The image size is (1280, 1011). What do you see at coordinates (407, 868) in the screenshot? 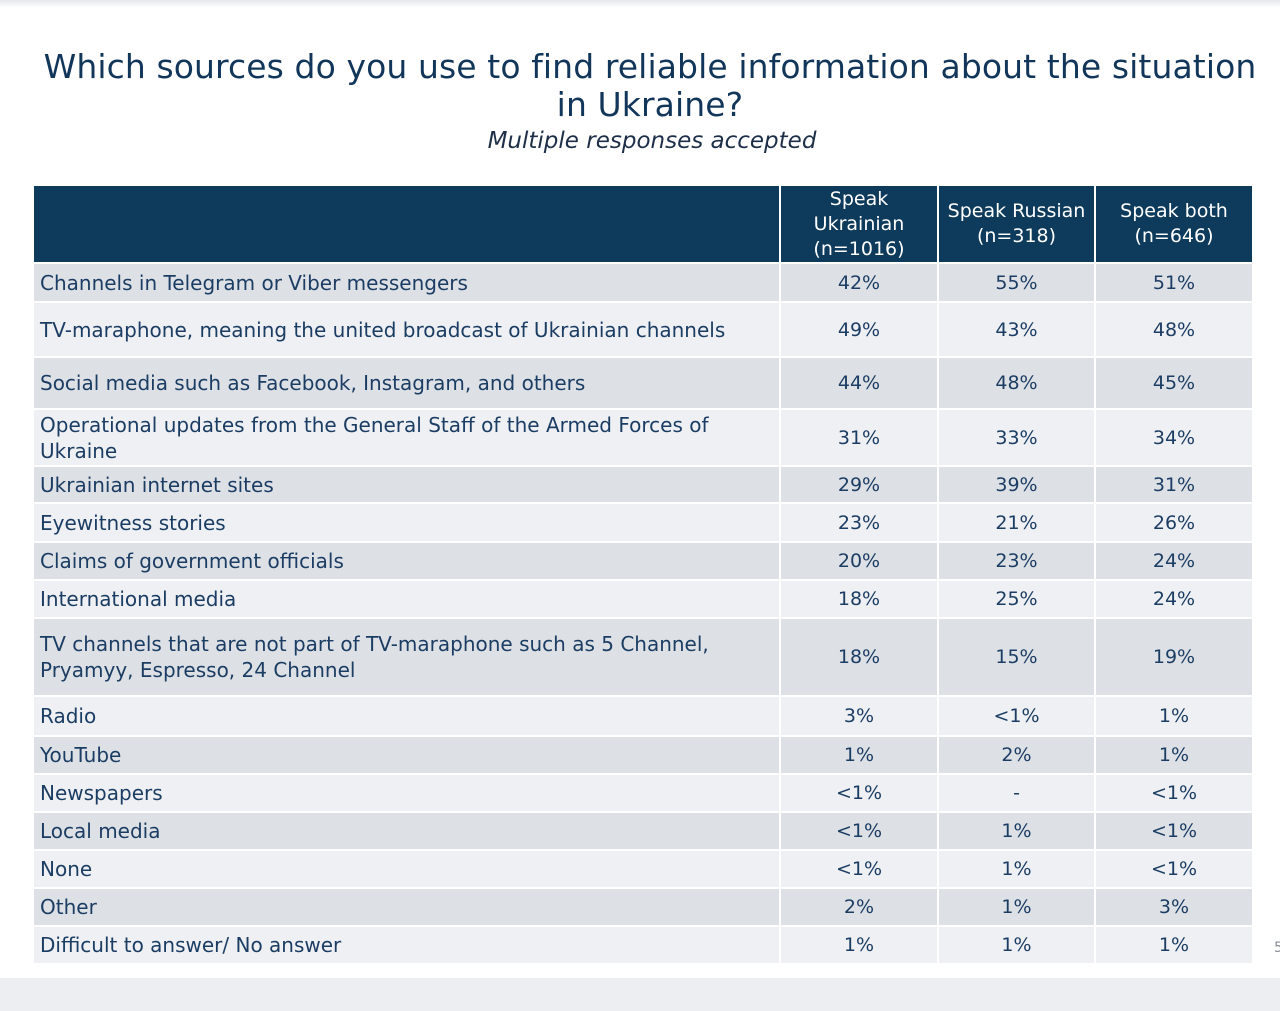
I see `row-label: None` at bounding box center [407, 868].